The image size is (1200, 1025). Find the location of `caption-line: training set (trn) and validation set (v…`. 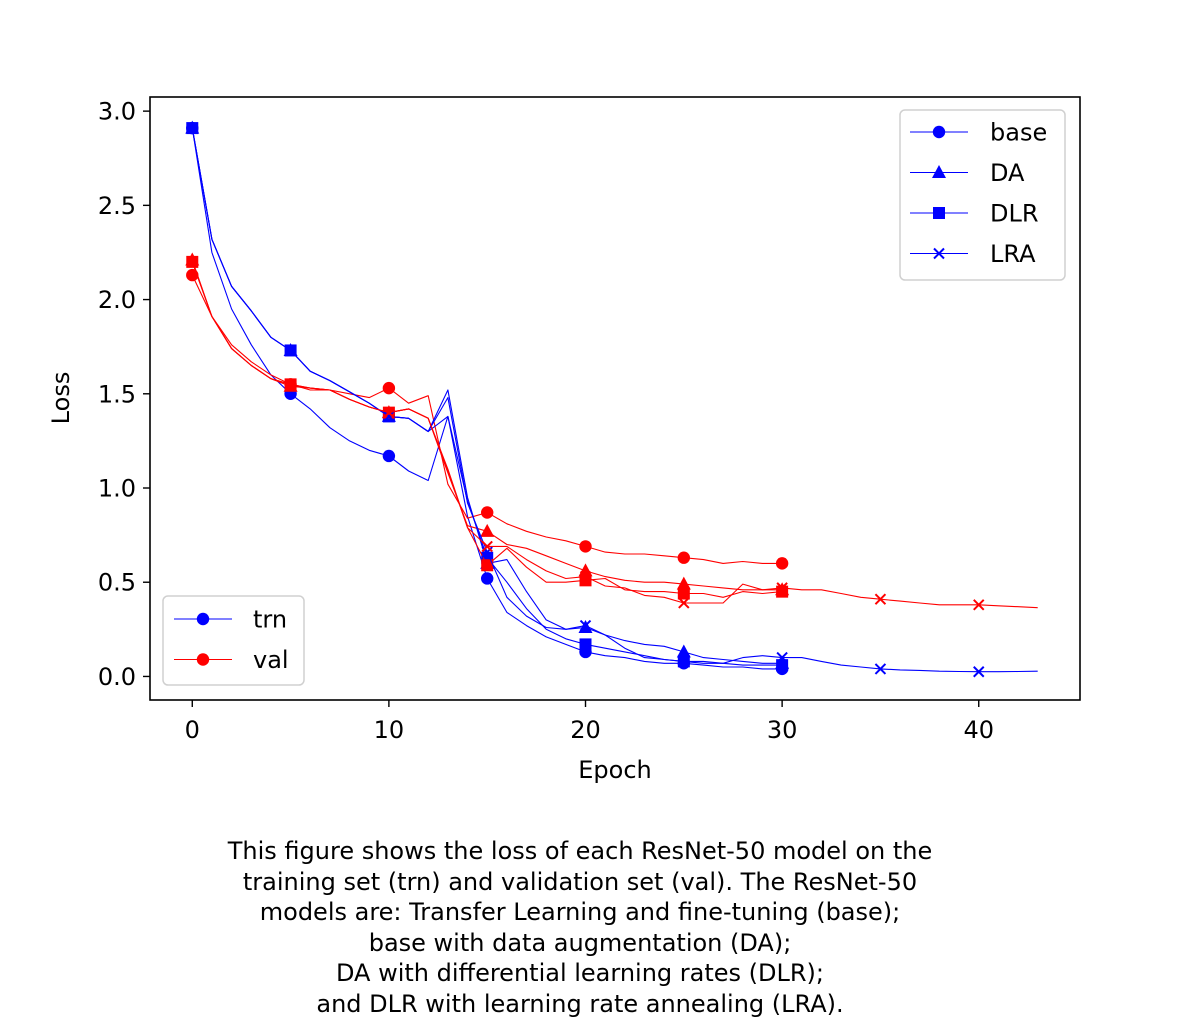

caption-line: training set (trn) and validation set (v… is located at coordinates (580, 881).